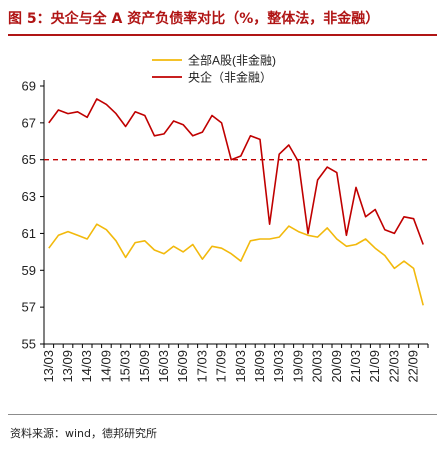 This screenshot has width=445, height=451. I want to click on x-tick-label: 15/03, so click(125, 366).